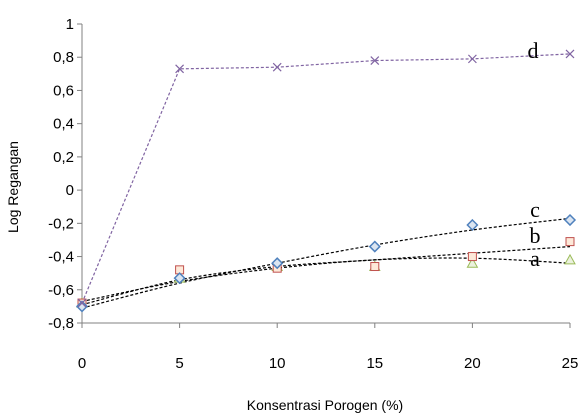 The width and height of the screenshot is (578, 417). What do you see at coordinates (61, 323) in the screenshot?
I see `y-tick-label: -0,8` at bounding box center [61, 323].